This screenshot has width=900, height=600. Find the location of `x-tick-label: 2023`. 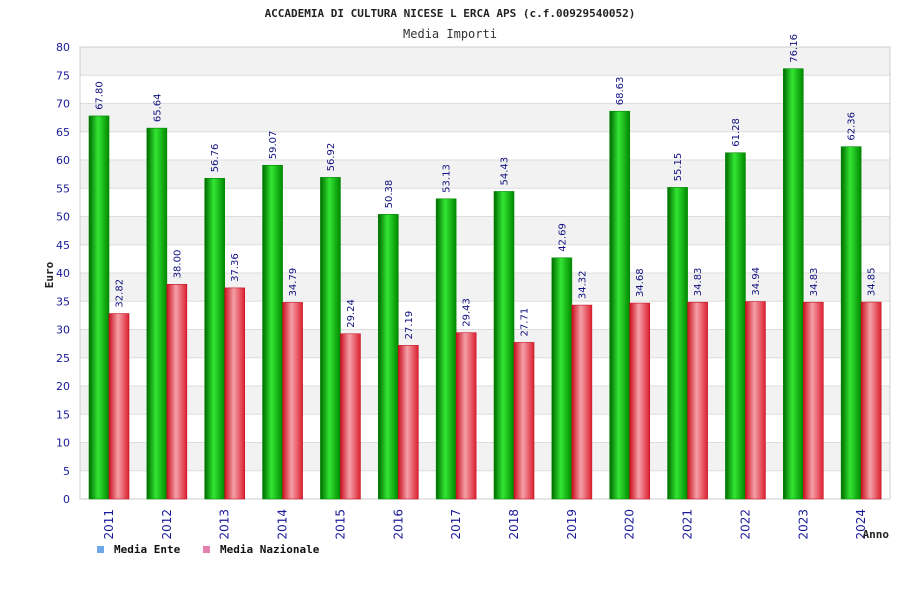

x-tick-label: 2023 is located at coordinates (803, 524).